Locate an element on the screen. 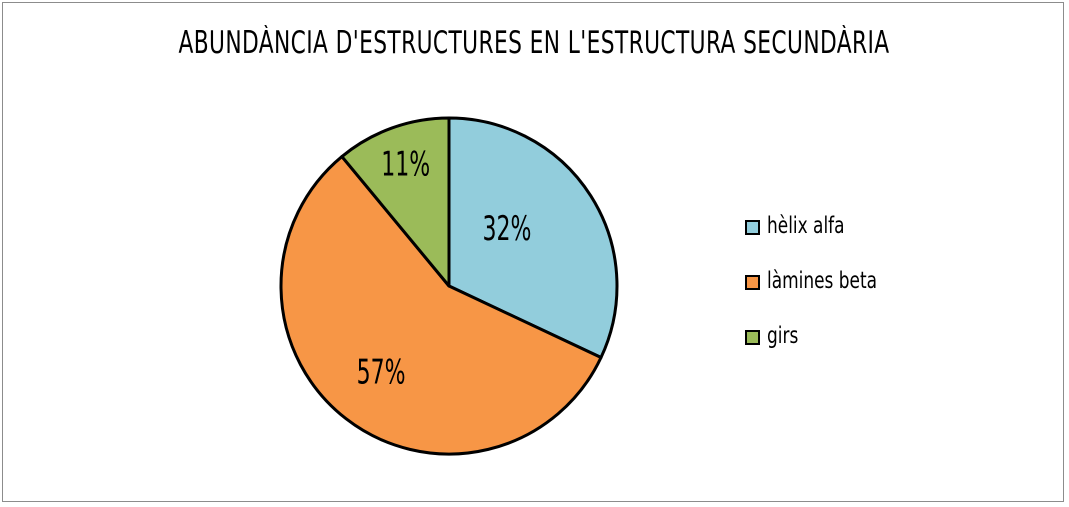  slice-label-lamines-beta: 57% is located at coordinates (381, 371).